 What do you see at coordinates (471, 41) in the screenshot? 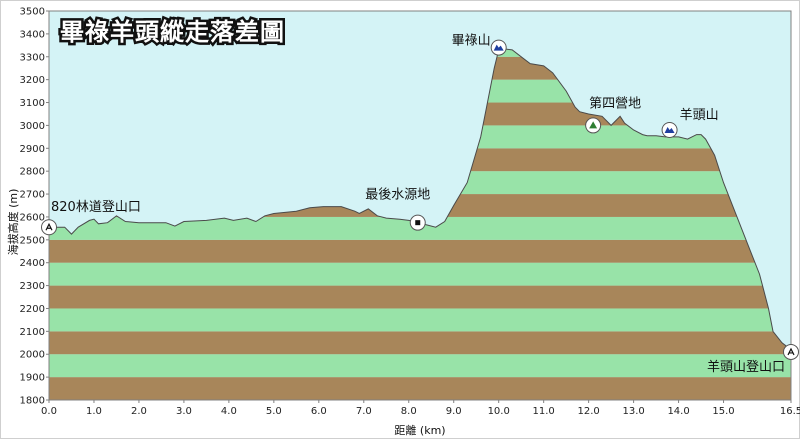
I see `waypoint-label: 畢祿山` at bounding box center [471, 41].